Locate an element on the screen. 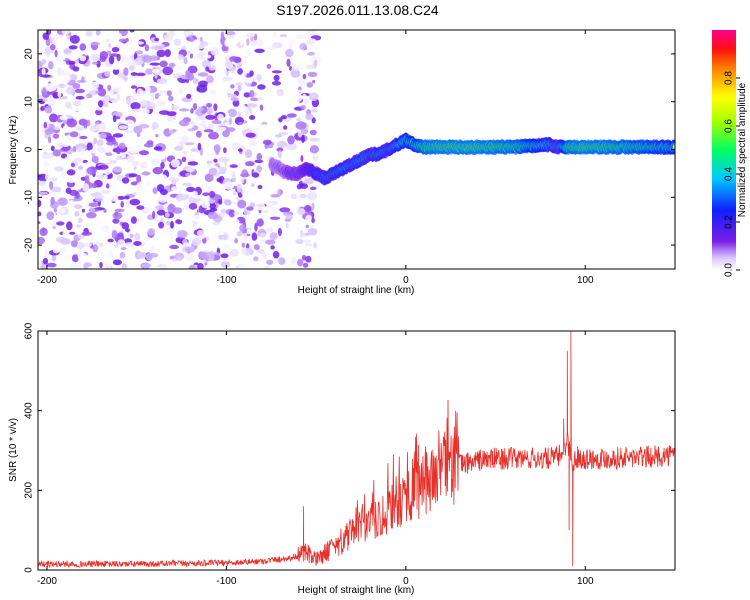 This screenshot has height=600, width=750. x-tick-label: -100 is located at coordinates (226, 581).